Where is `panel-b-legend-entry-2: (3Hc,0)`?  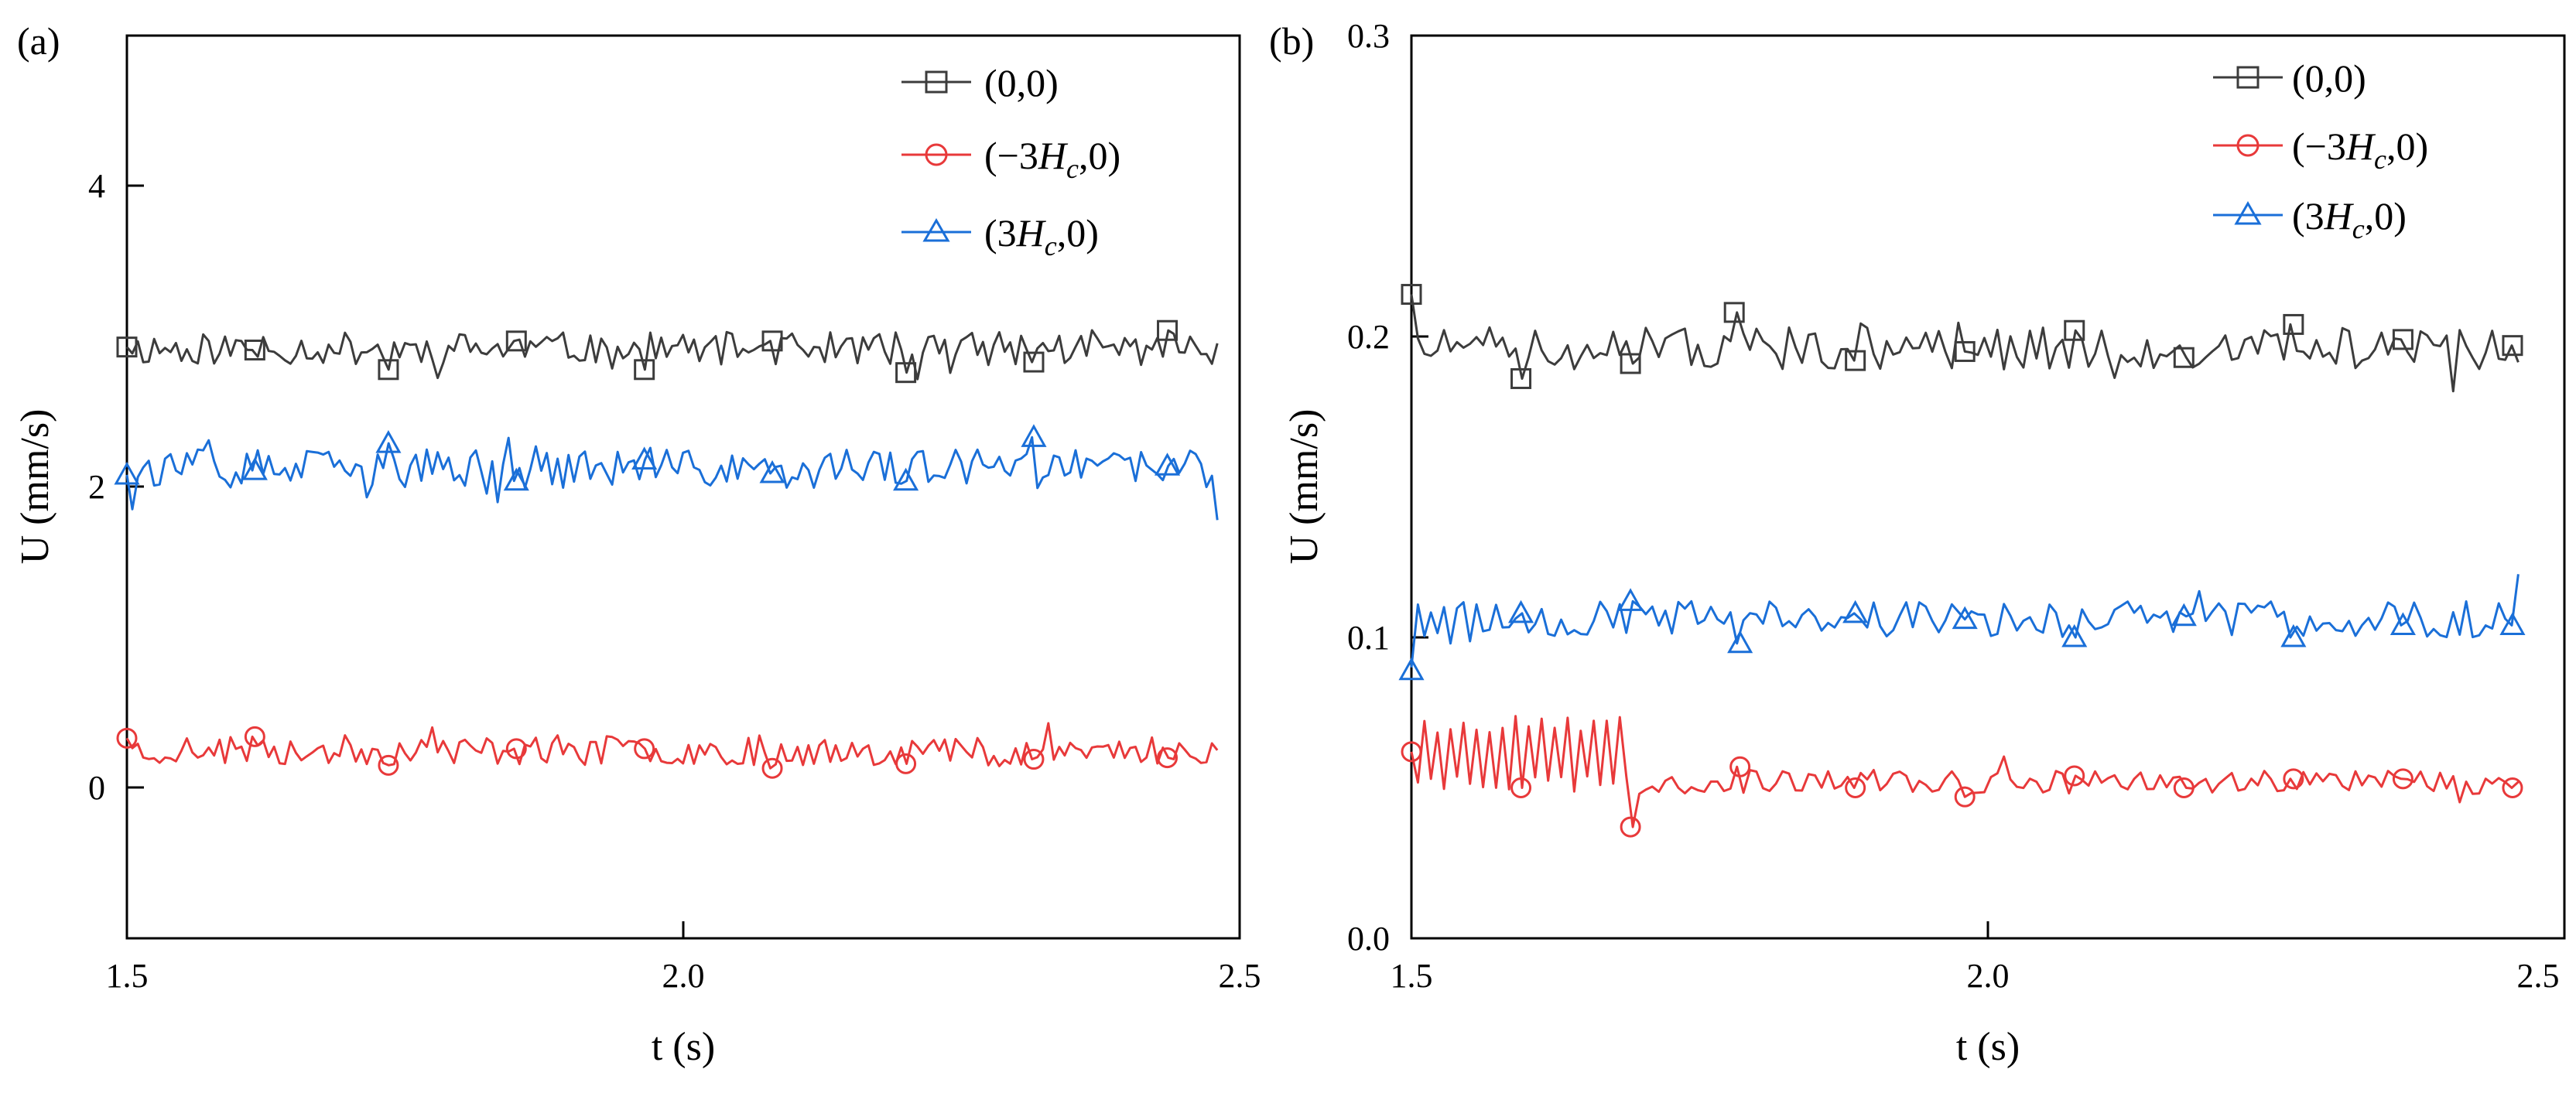
panel-b-legend-entry-2: (3Hc,0) is located at coordinates (2310, 219).